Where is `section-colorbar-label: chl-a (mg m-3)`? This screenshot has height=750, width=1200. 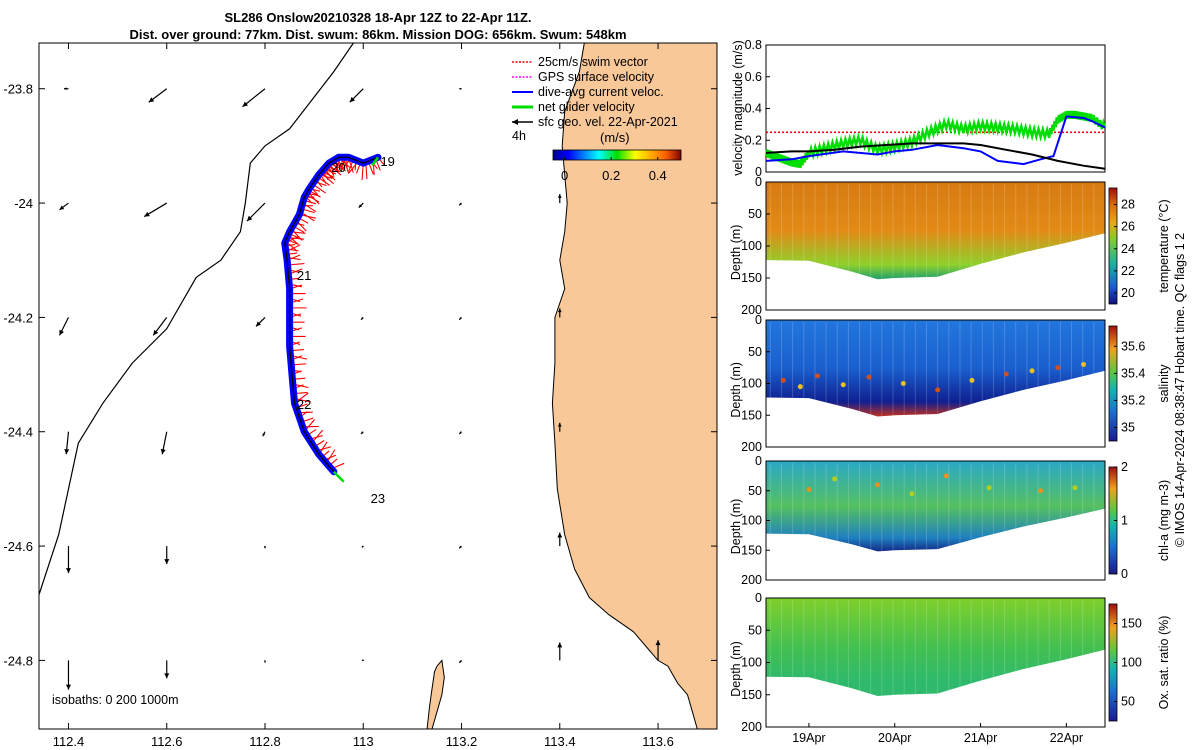
section-colorbar-label: chl-a (mg m-3) is located at coordinates (1164, 520).